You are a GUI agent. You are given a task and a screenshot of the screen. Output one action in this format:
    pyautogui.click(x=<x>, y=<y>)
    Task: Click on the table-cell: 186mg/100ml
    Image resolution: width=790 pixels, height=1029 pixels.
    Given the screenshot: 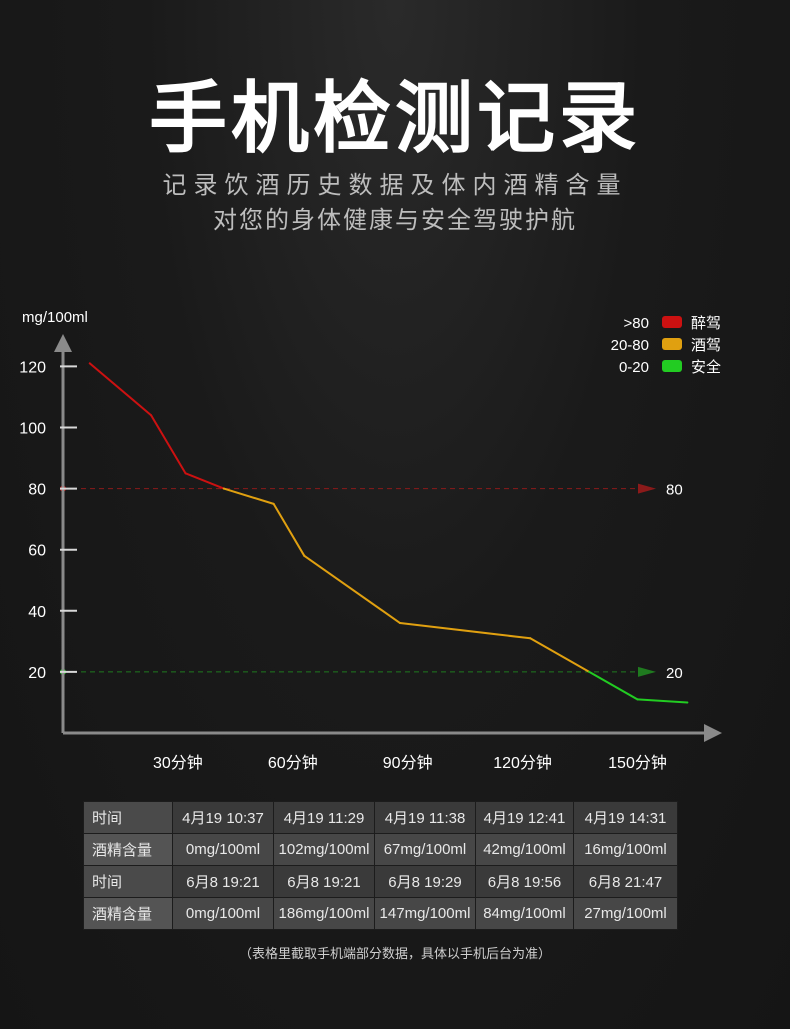 What is the action you would take?
    pyautogui.click(x=324, y=913)
    